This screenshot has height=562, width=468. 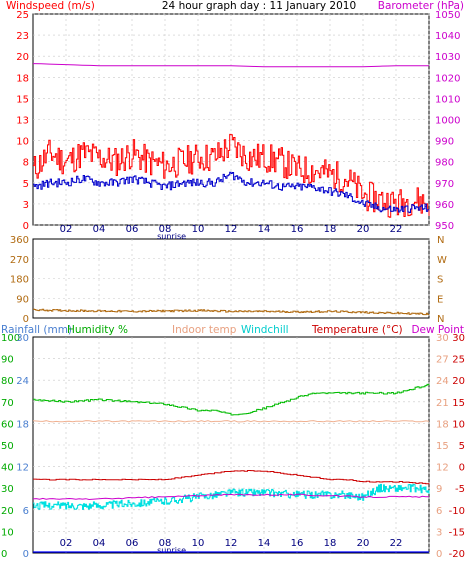 I want to click on legend-dew-point: Dew Point, so click(x=437, y=330).